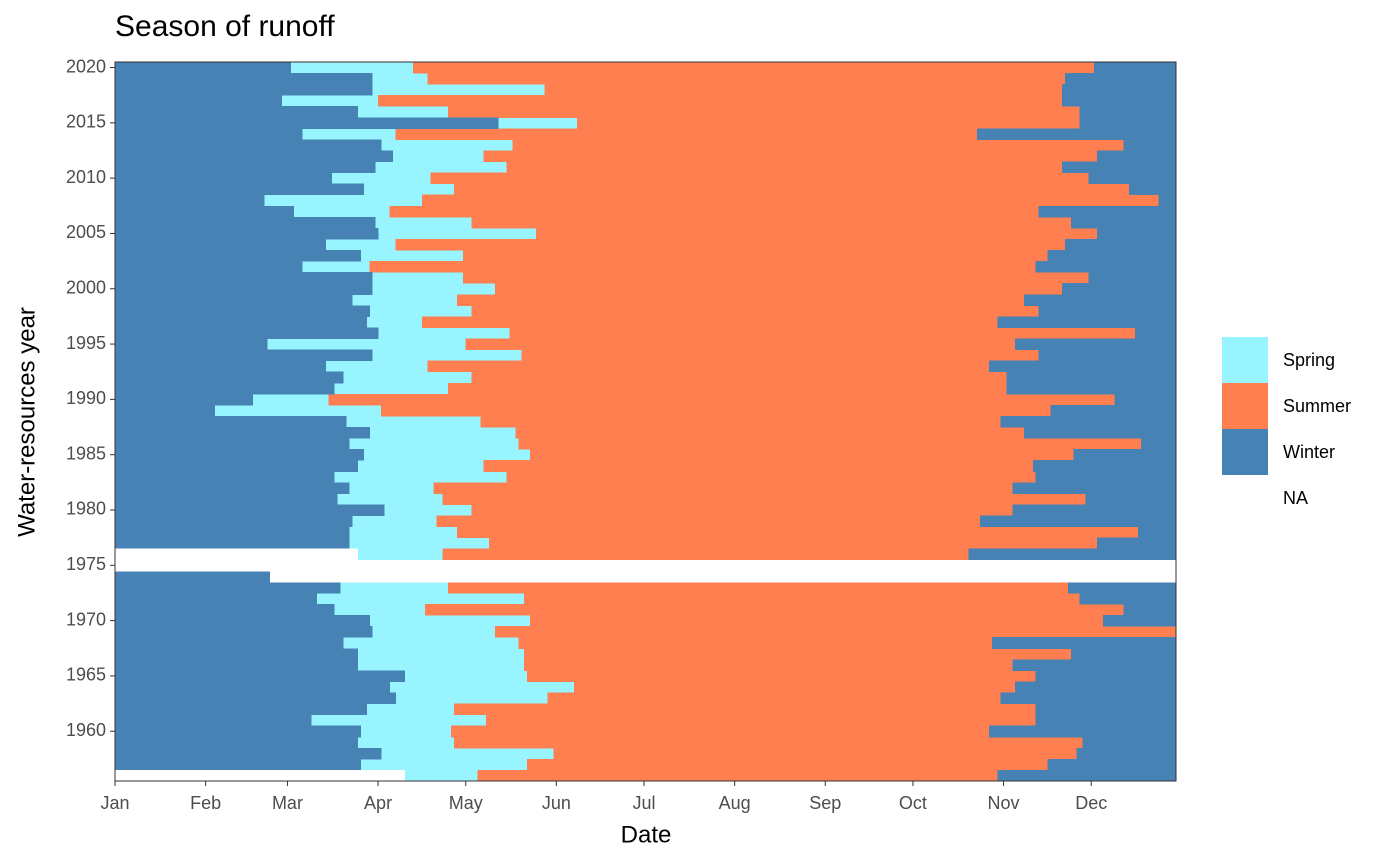 This screenshot has height=866, width=1400. Describe the element at coordinates (86, 675) in the screenshot. I see `y-tick-label: 1965` at that location.